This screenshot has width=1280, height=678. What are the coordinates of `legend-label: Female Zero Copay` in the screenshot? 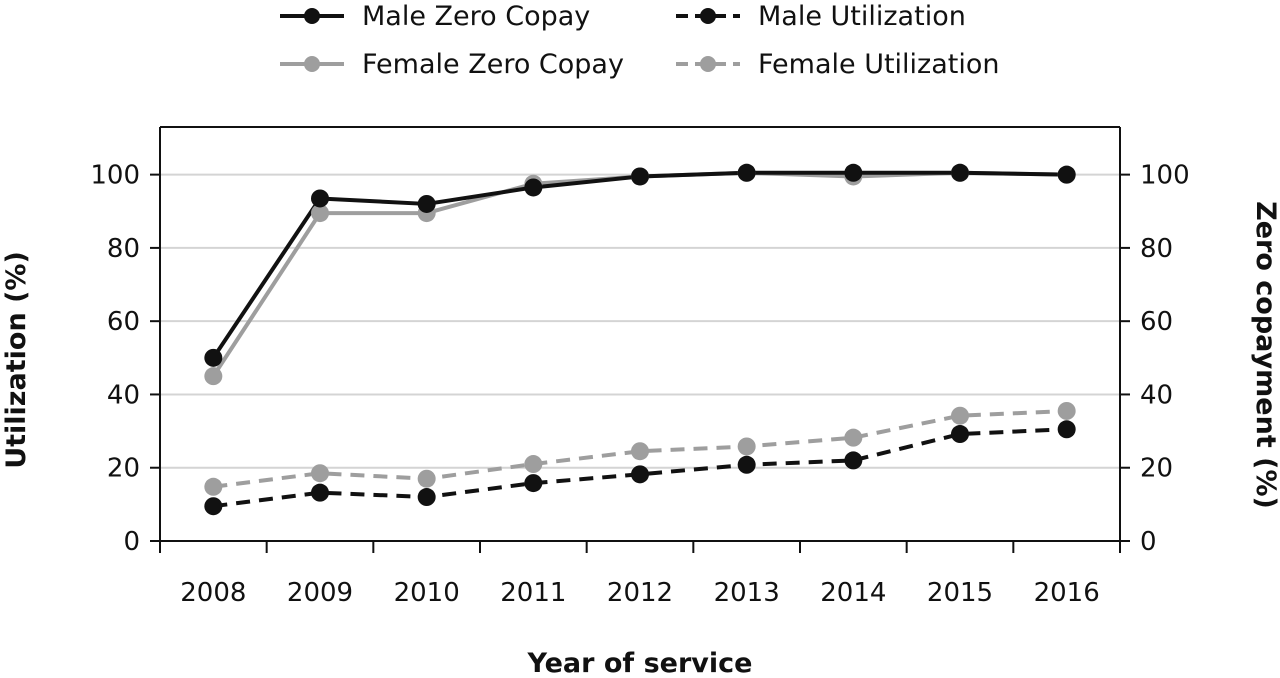 It's located at (493, 64).